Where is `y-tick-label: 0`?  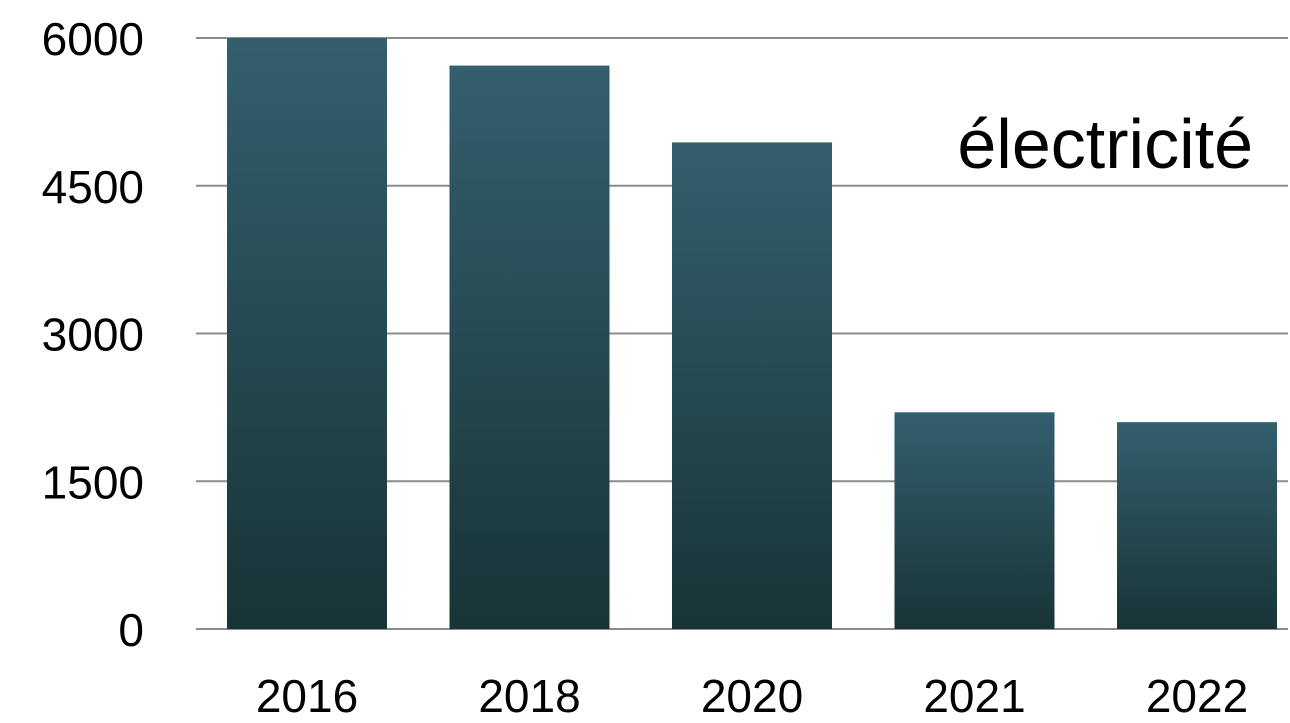 y-tick-label: 0 is located at coordinates (131, 630).